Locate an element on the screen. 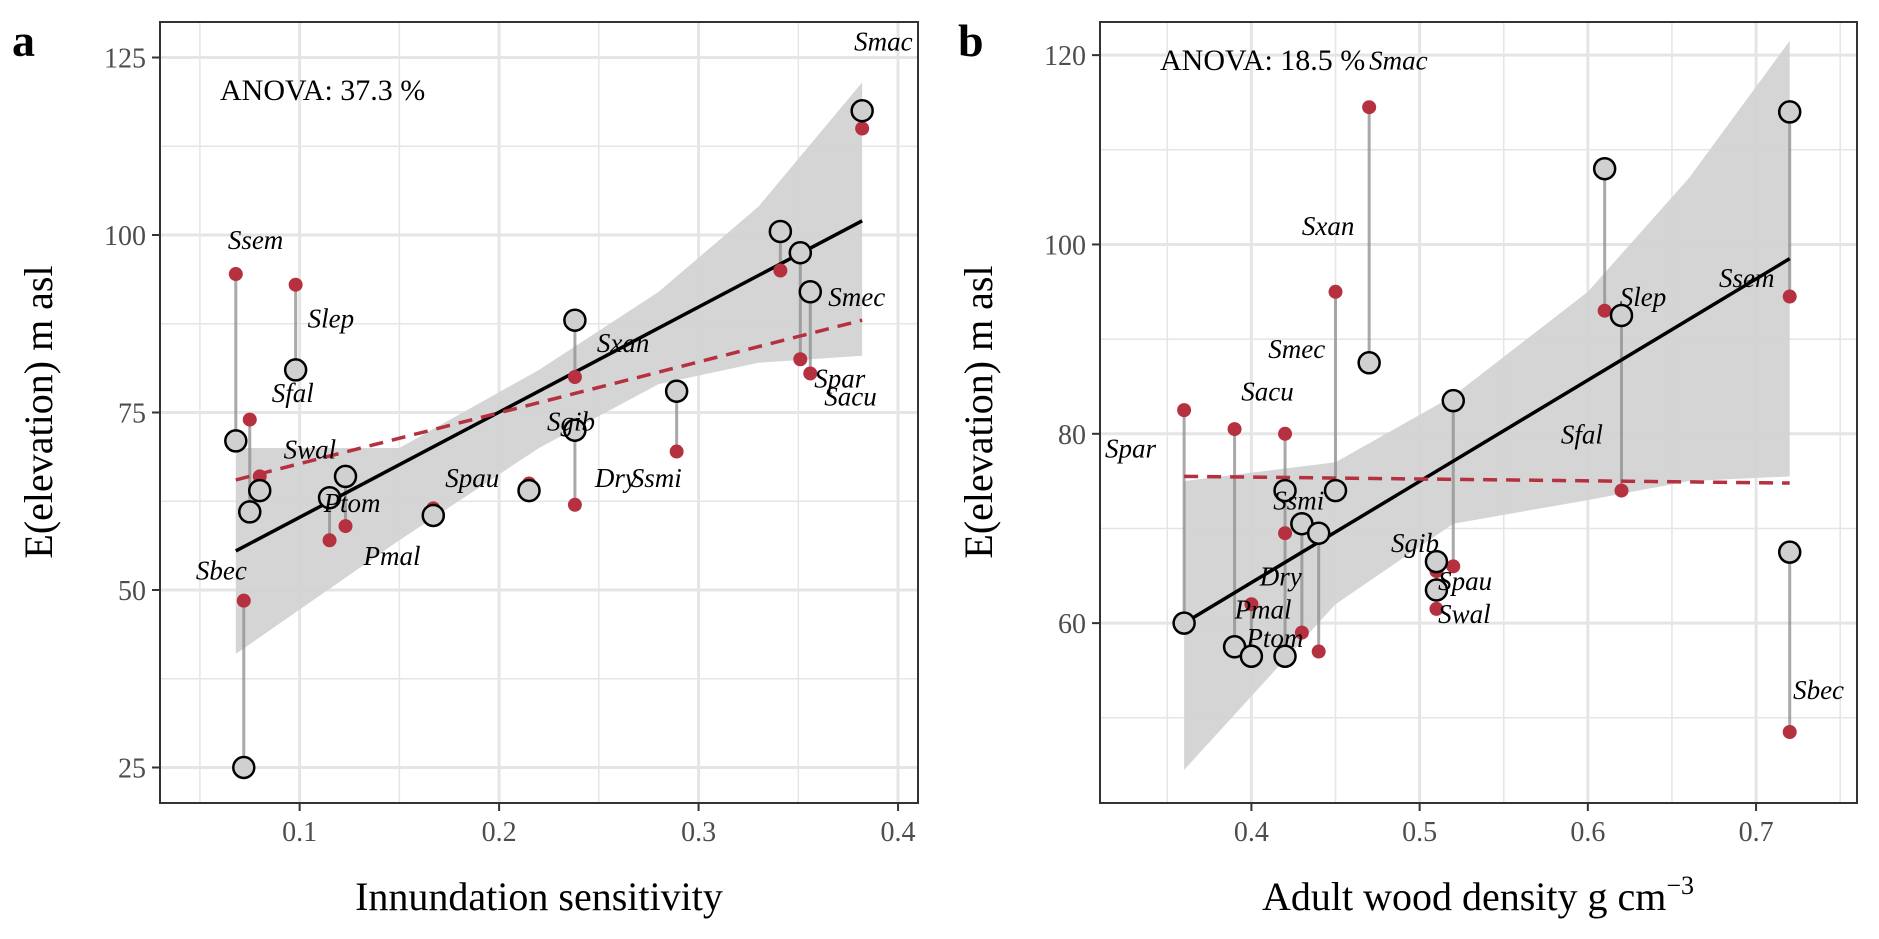  panel-tag-b: b is located at coordinates (971, 40).